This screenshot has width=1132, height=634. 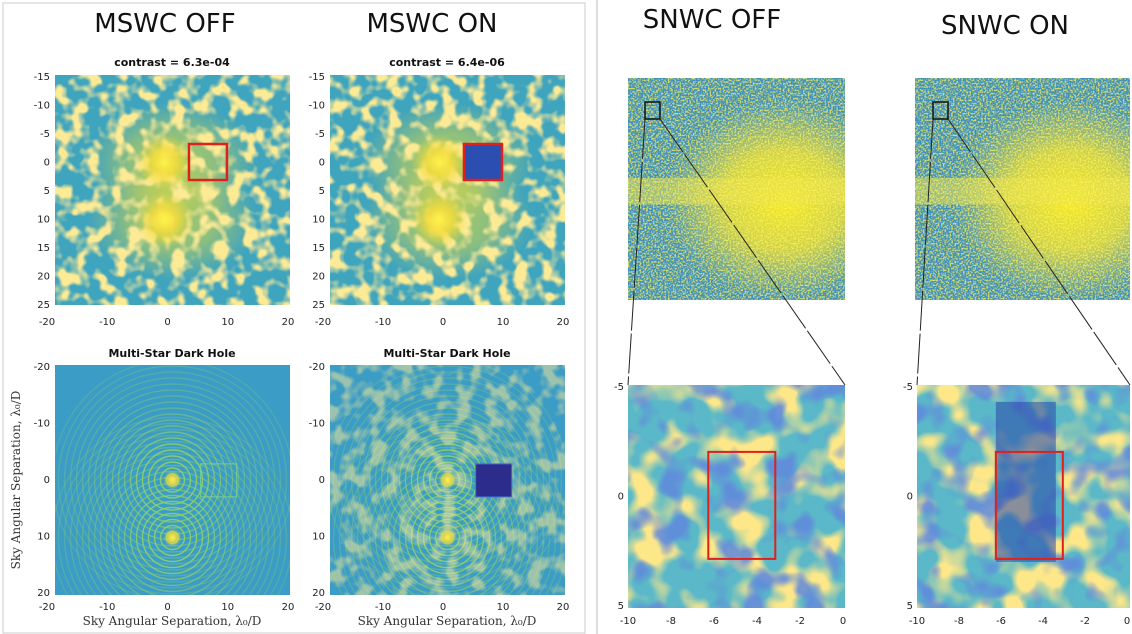 I want to click on x-tick-label: -2, so click(x=800, y=621).